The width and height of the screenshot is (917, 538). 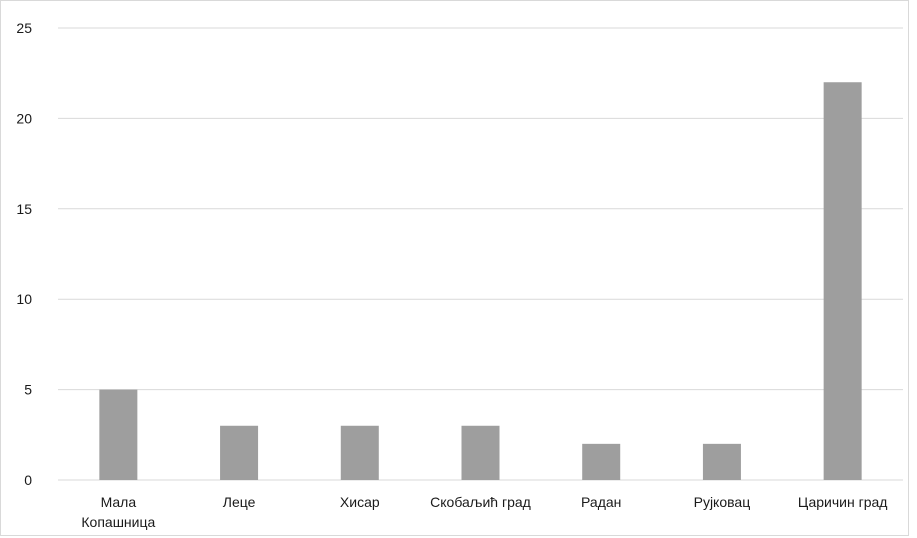 I want to click on x-category-label-line: Рујковац, so click(x=722, y=502).